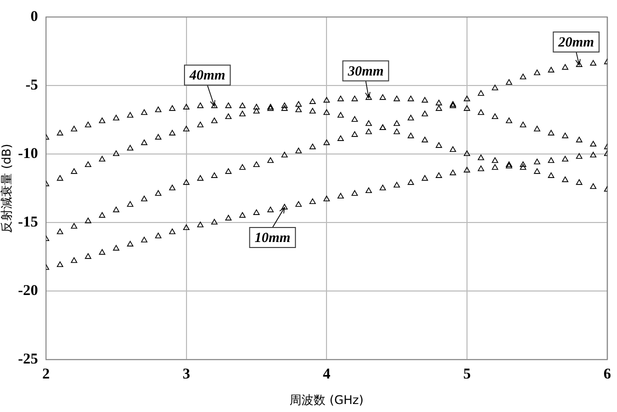 The image size is (617, 412). What do you see at coordinates (32, 85) in the screenshot?
I see `y-tick-label: -5` at bounding box center [32, 85].